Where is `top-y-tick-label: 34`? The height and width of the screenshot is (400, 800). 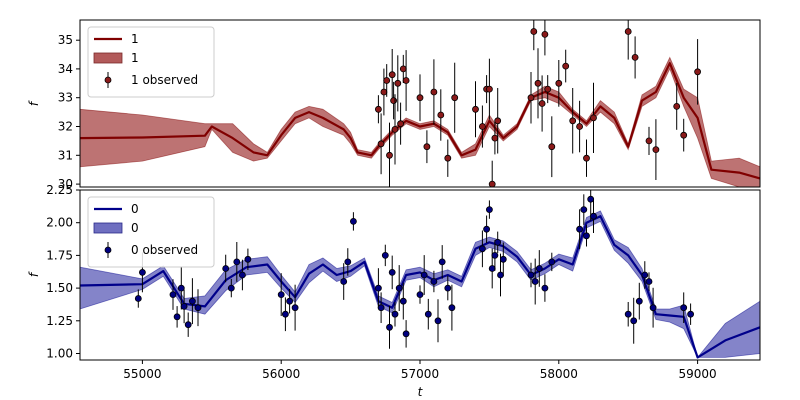 top-y-tick-label: 34 is located at coordinates (65, 69).